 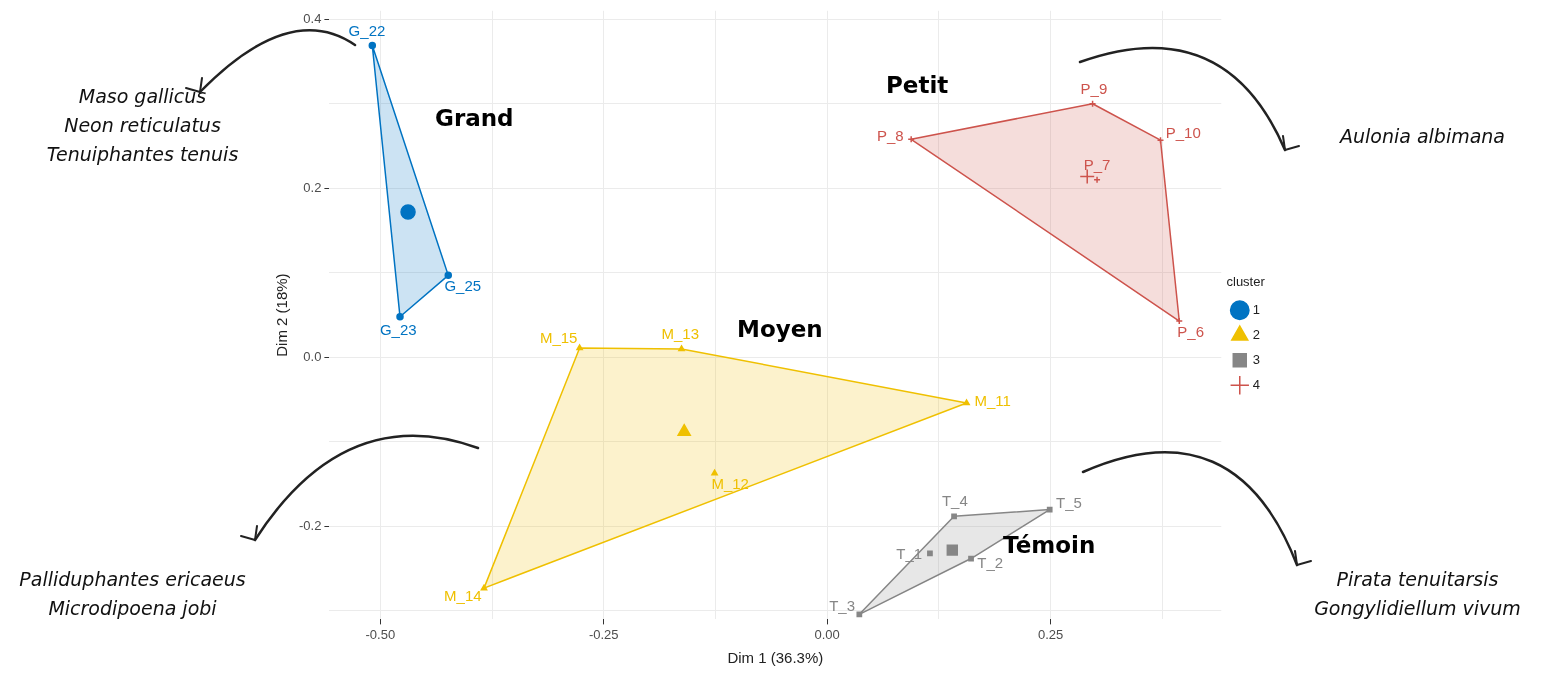 What do you see at coordinates (463, 595) in the screenshot?
I see `annotation: M_14` at bounding box center [463, 595].